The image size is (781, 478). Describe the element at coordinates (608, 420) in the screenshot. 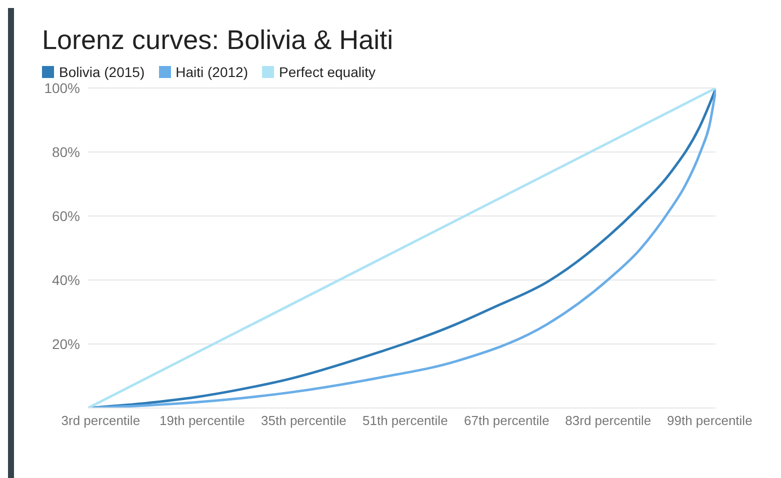

I see `x-tick-label: 83rd percentile` at that location.